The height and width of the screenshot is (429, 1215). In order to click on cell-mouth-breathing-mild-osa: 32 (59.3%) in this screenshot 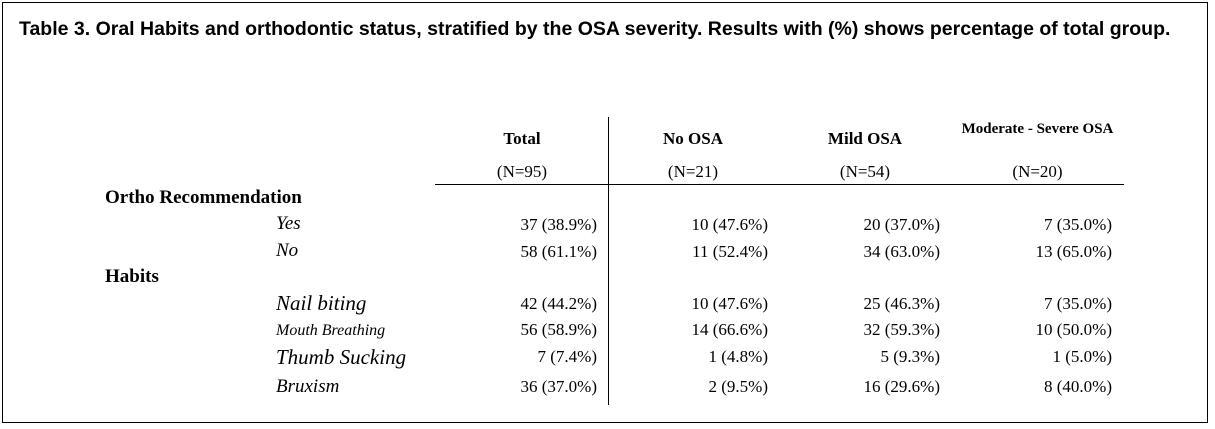, I will do `click(901, 329)`.